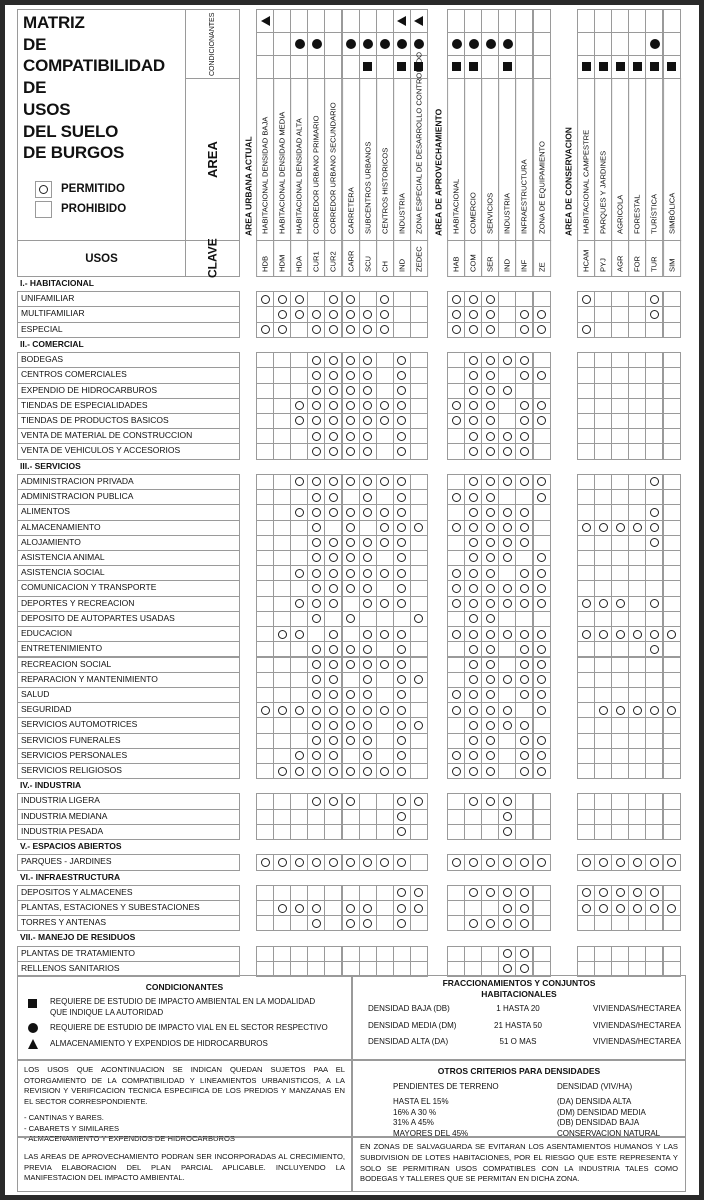 Image resolution: width=704 pixels, height=1200 pixels. I want to click on use-row-label: DEPORTES Y RECREACION, so click(128, 603).